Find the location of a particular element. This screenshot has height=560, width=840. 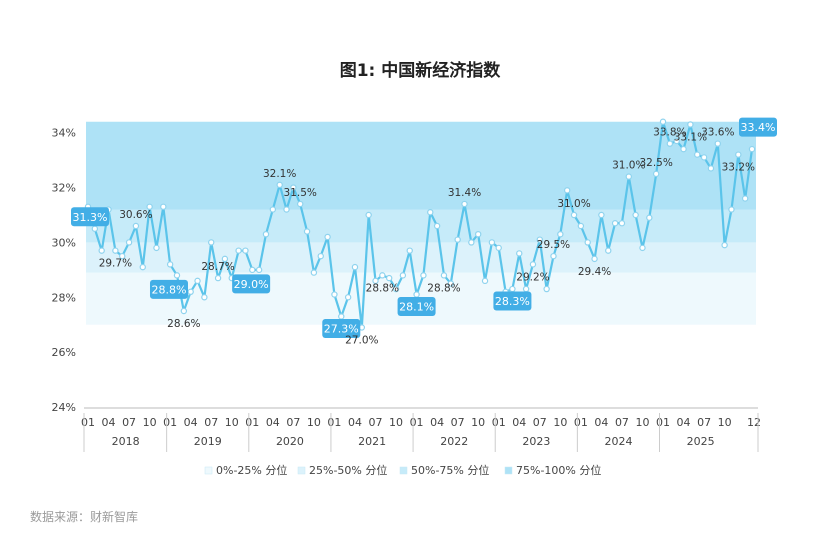

data-label: 29.2% is located at coordinates (532, 277).